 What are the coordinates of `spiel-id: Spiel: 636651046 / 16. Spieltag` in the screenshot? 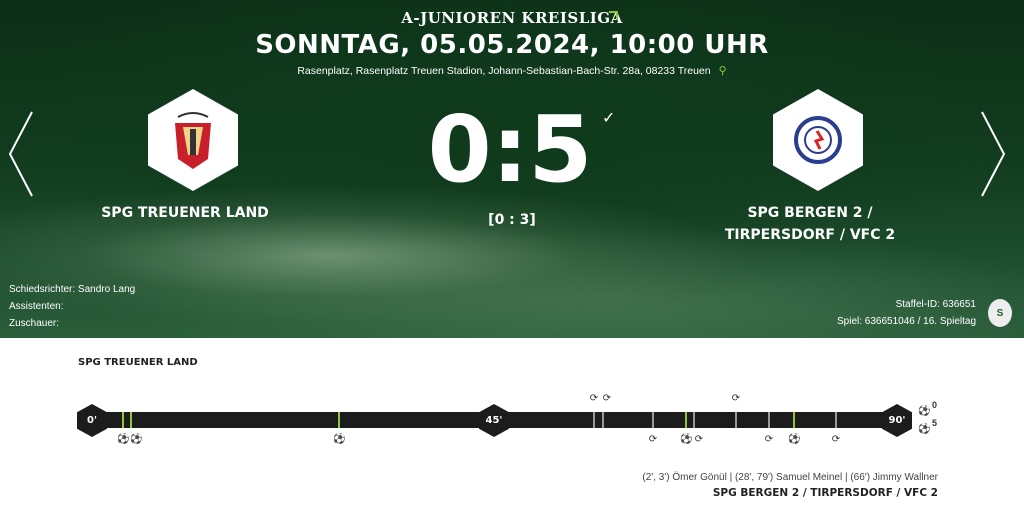 It's located at (906, 321).